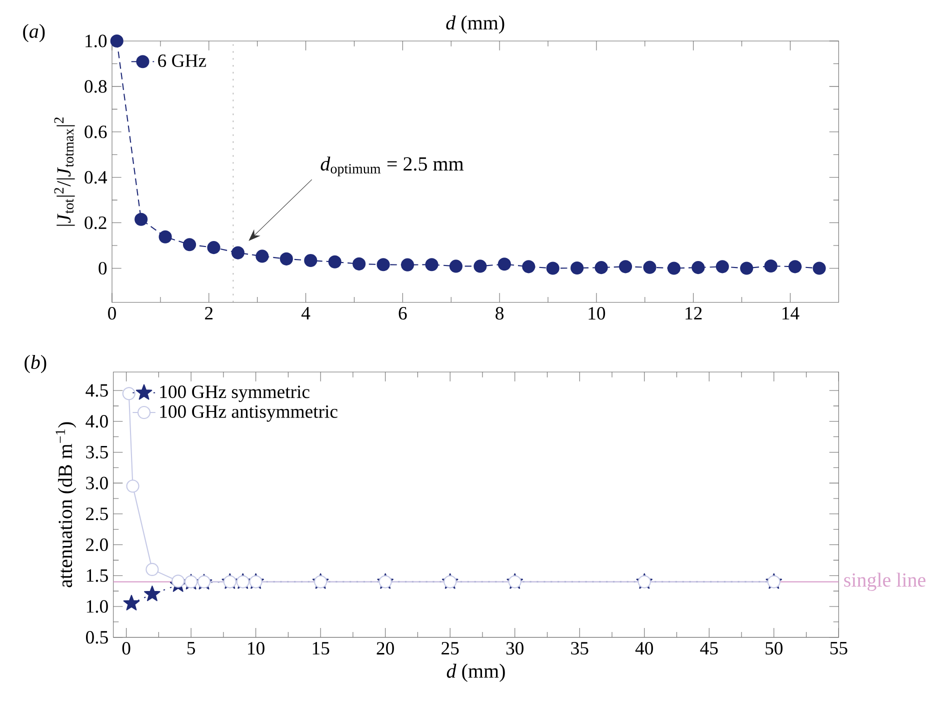  Describe the element at coordinates (305, 313) in the screenshot. I see `x-tick-label: 4` at that location.